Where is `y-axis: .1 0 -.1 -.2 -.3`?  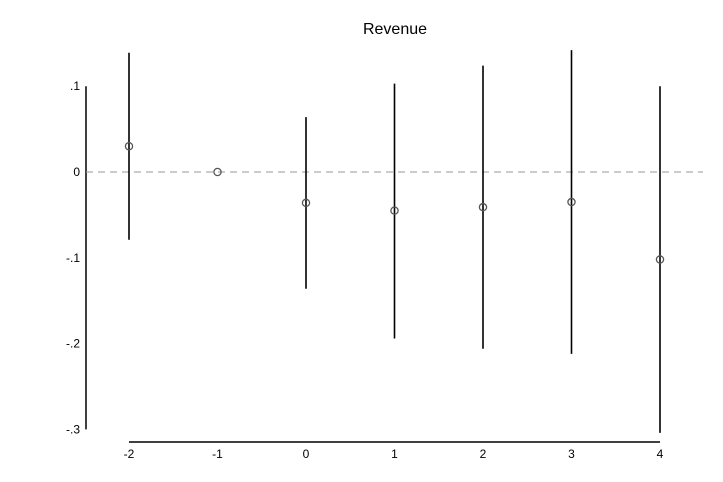
y-axis: .1 0 -.1 -.2 -.3 is located at coordinates (76, 257).